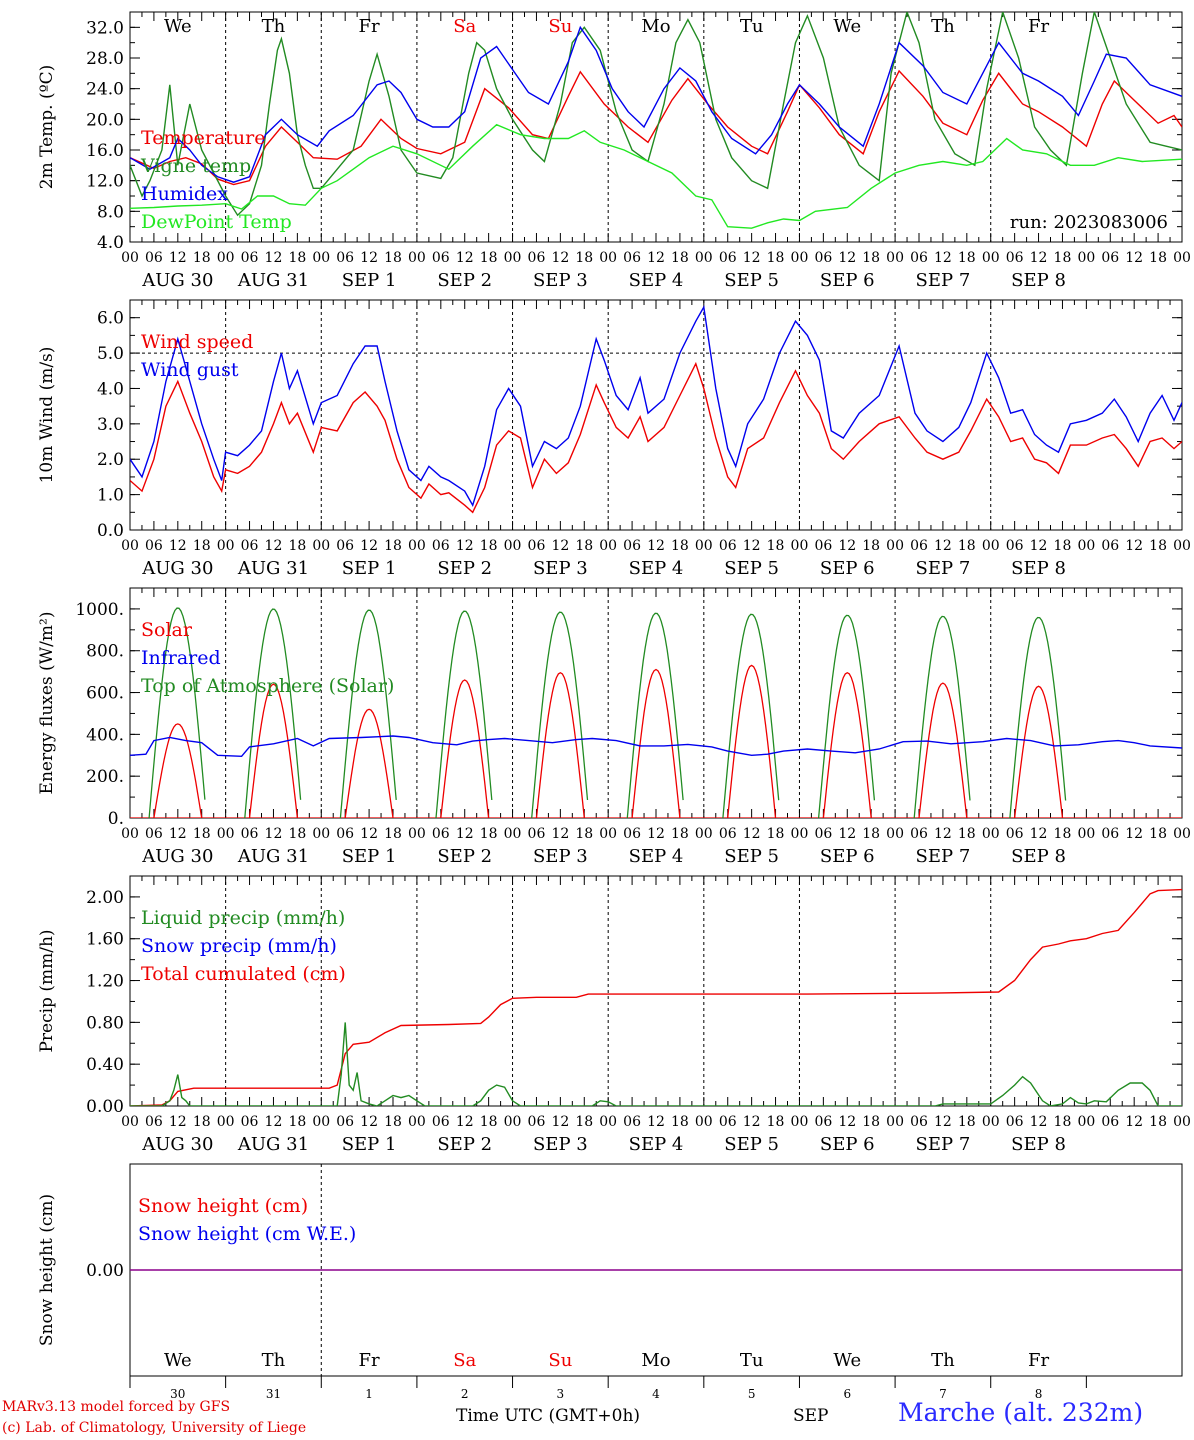  I want to click on y-tick-label: 600., so click(105, 694).